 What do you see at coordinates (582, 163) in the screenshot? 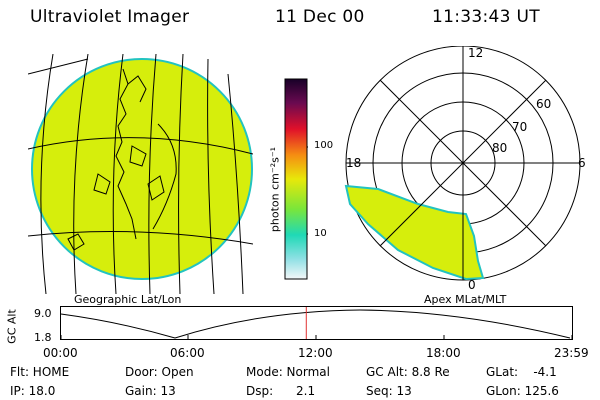
I see `mlt-label-6: 6` at bounding box center [582, 163].